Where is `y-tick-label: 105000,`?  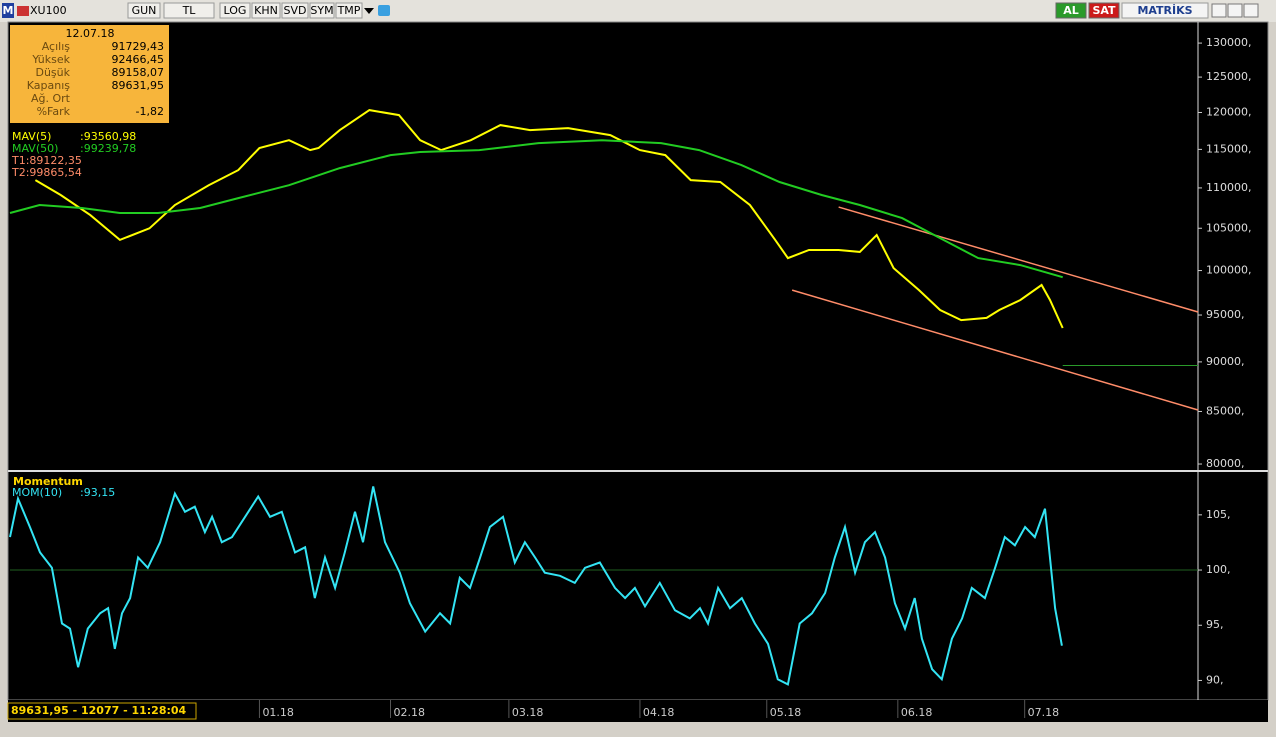 y-tick-label: 105000, is located at coordinates (1229, 227).